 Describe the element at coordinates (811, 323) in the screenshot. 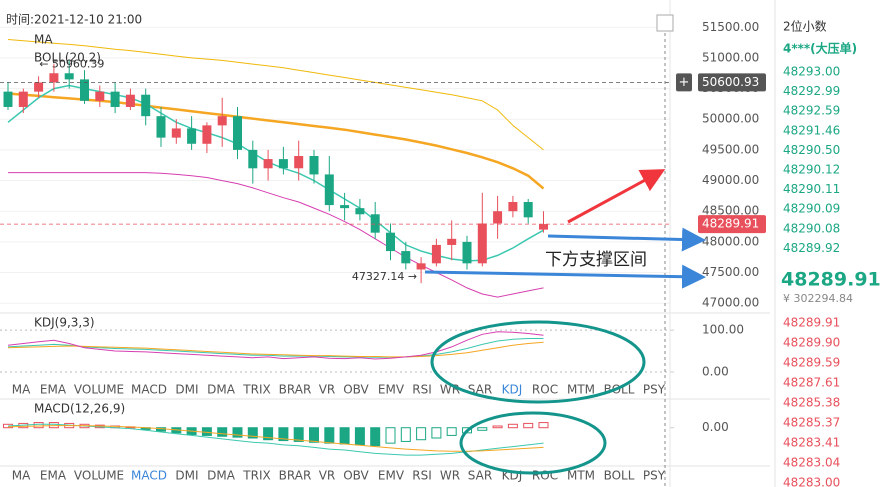

I see `bid-price: 48289.91` at that location.